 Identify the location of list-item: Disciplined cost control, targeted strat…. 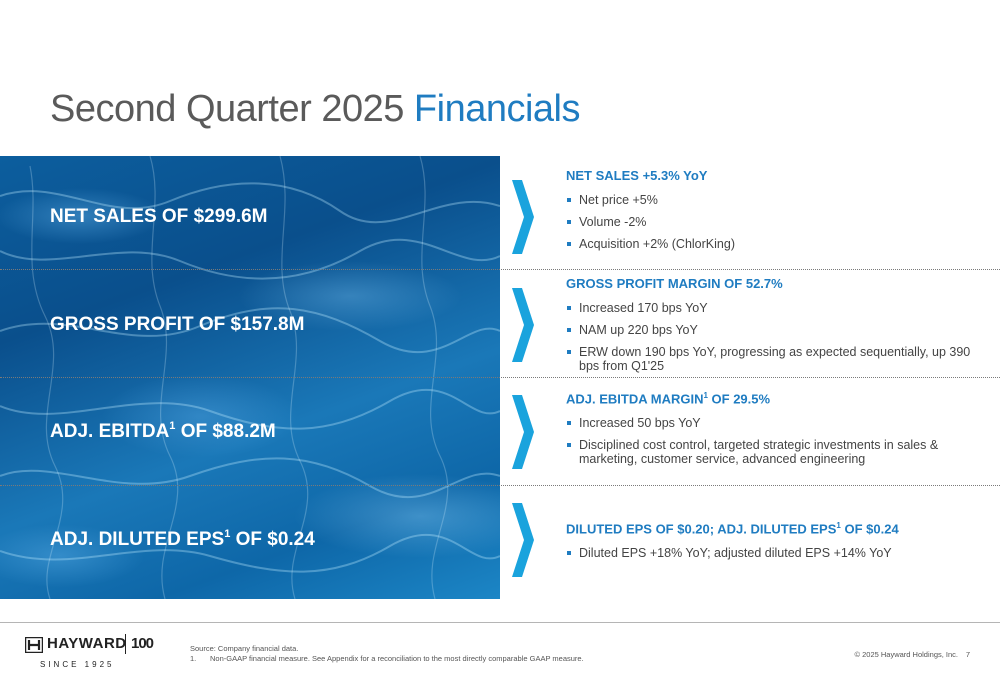
(771, 452).